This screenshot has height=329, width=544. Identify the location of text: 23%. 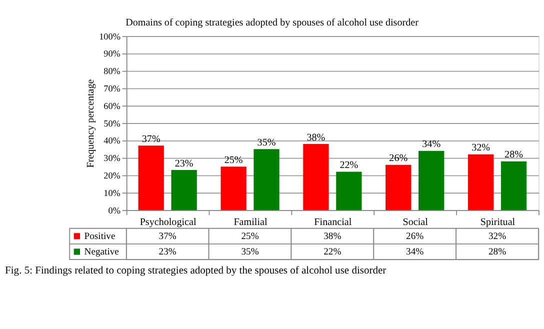
(184, 164).